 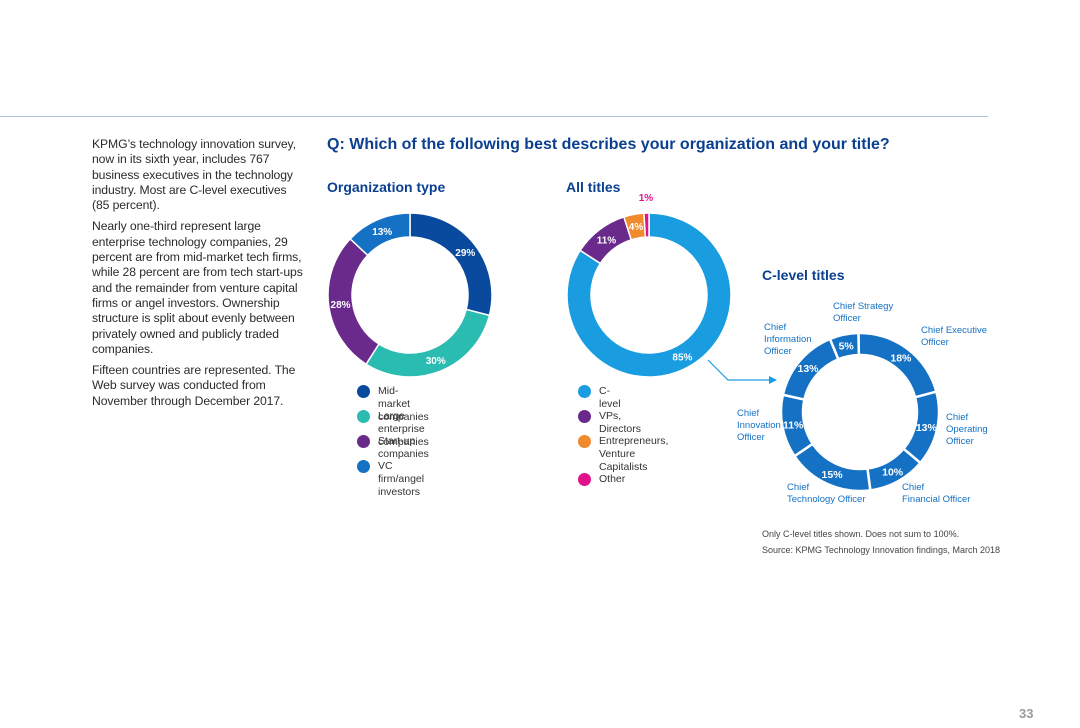 I want to click on category-label-chief-executive-officer: Chief Executive Officer, so click(x=954, y=336).